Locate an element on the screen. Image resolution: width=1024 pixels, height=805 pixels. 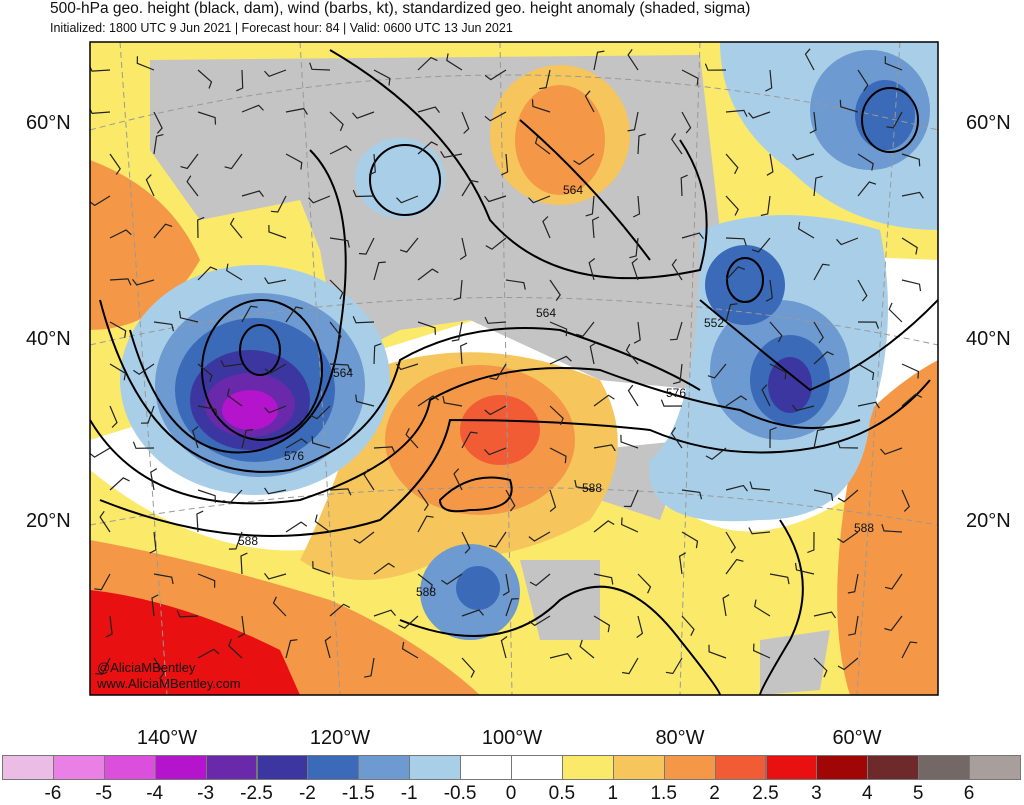
contour-label: 552 is located at coordinates (714, 323).